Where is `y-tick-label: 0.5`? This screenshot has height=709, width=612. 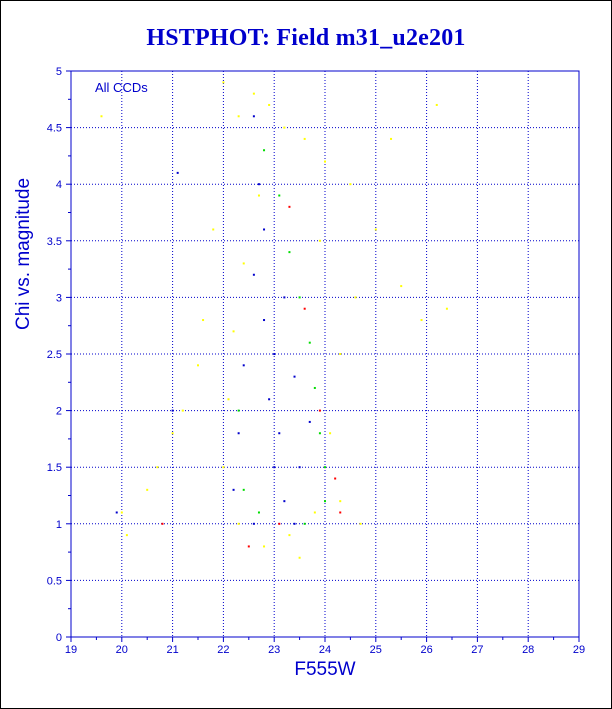 y-tick-label: 0.5 is located at coordinates (54, 581).